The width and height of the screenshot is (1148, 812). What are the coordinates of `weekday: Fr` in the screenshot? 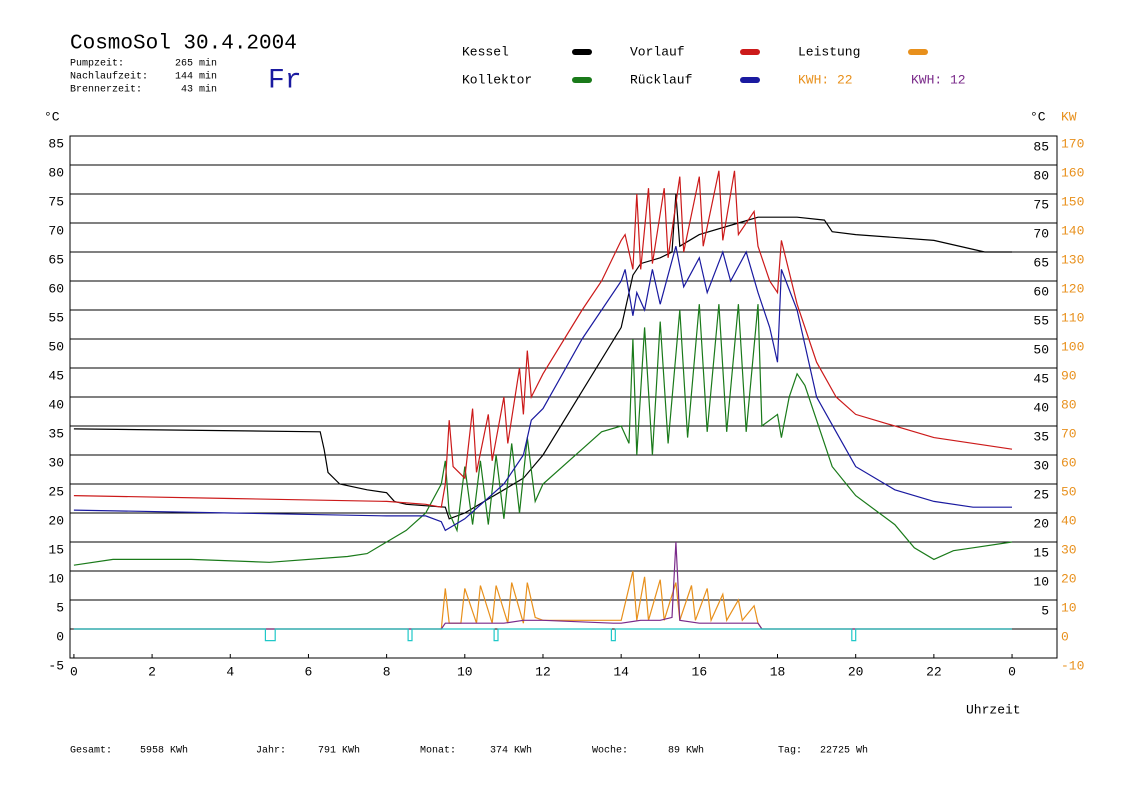 It's located at (285, 80).